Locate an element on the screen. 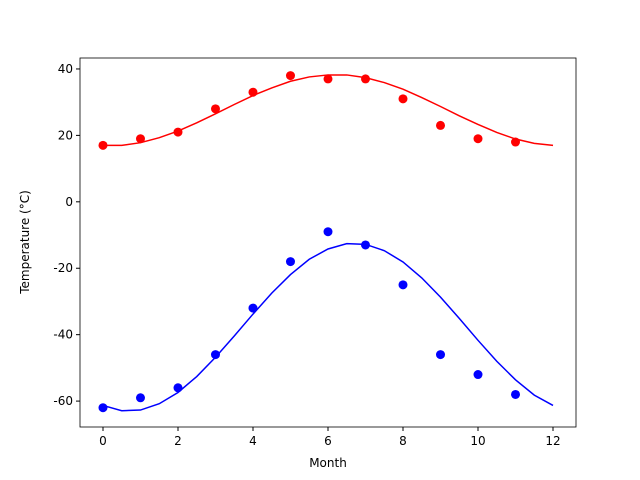 This screenshot has height=480, width=640. x-tick-label: 8 is located at coordinates (403, 441).